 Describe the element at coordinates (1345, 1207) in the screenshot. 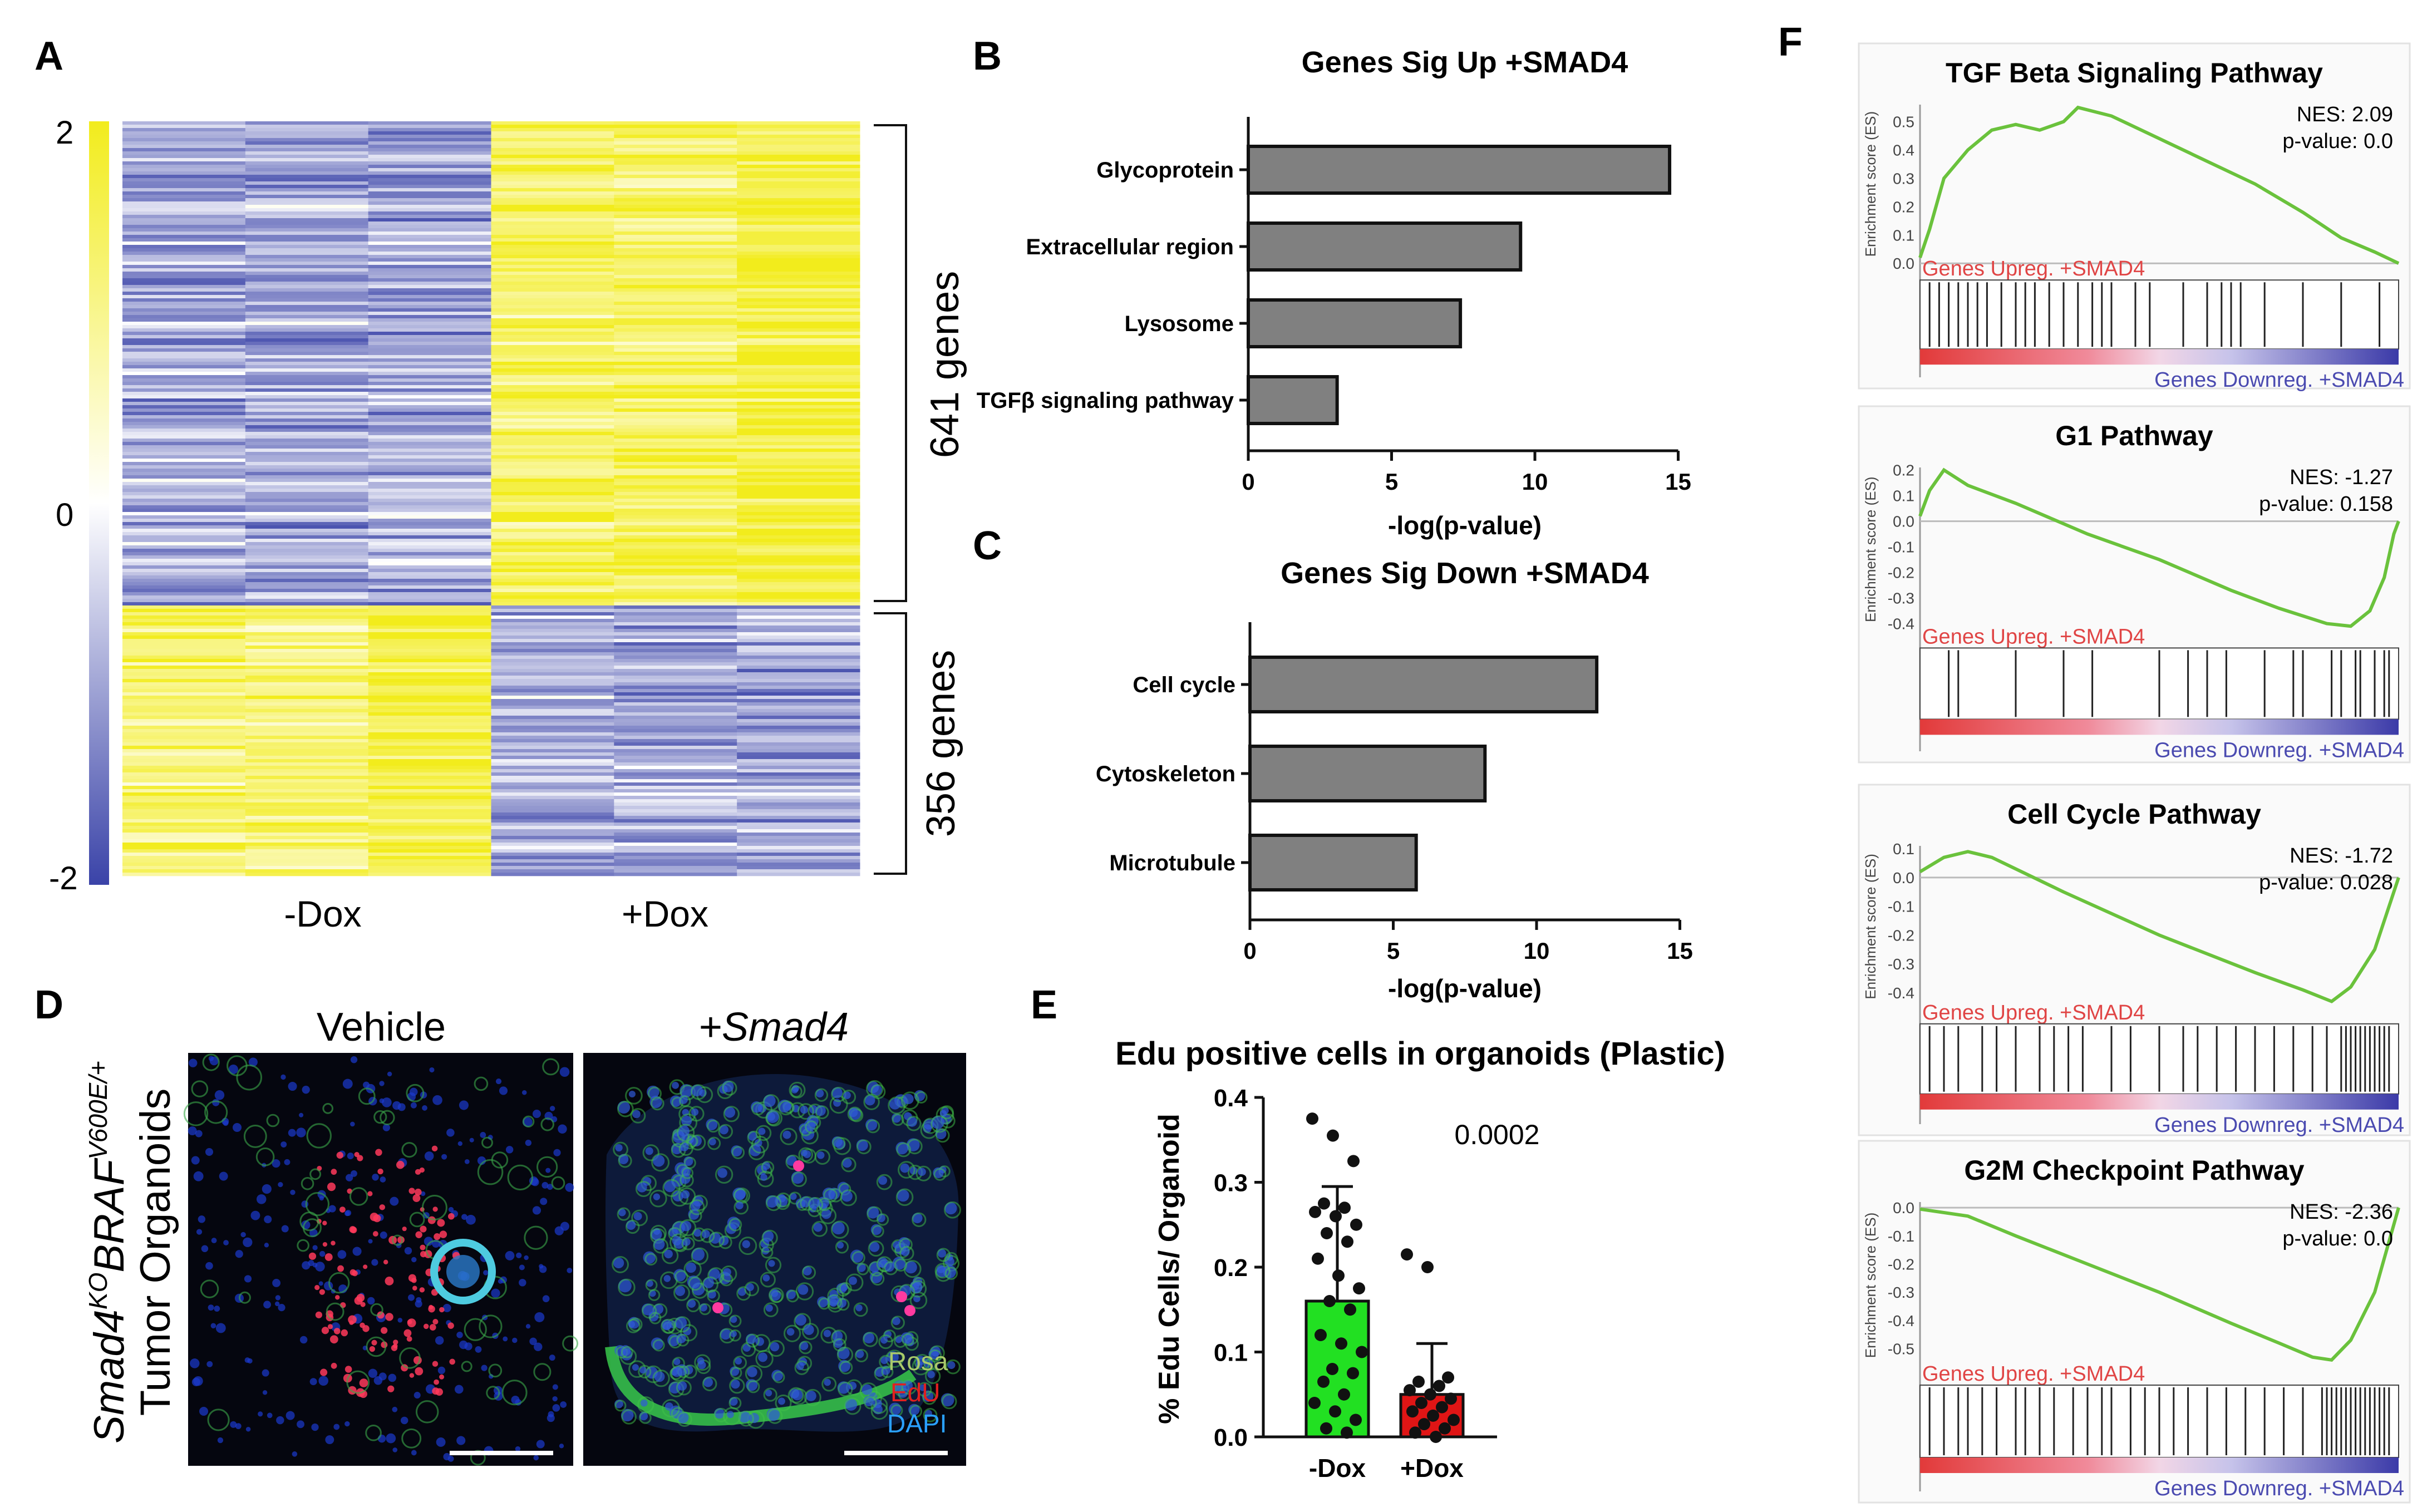

I see `data-point` at that location.